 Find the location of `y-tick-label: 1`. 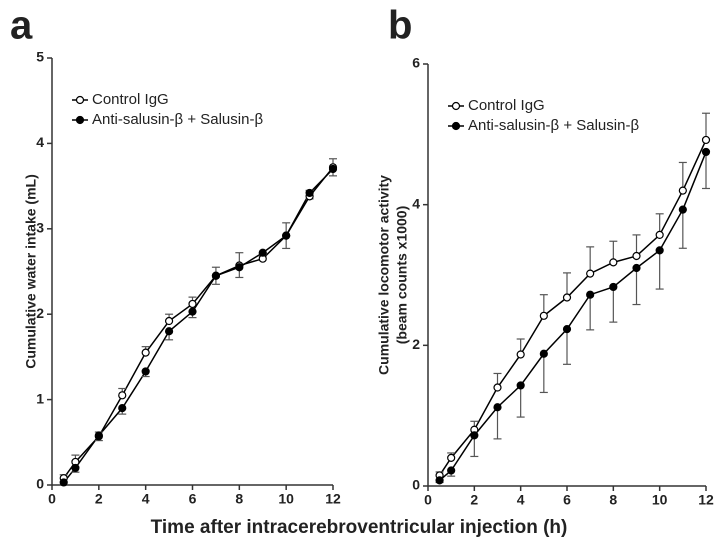

y-tick-label: 1 is located at coordinates (40, 398).